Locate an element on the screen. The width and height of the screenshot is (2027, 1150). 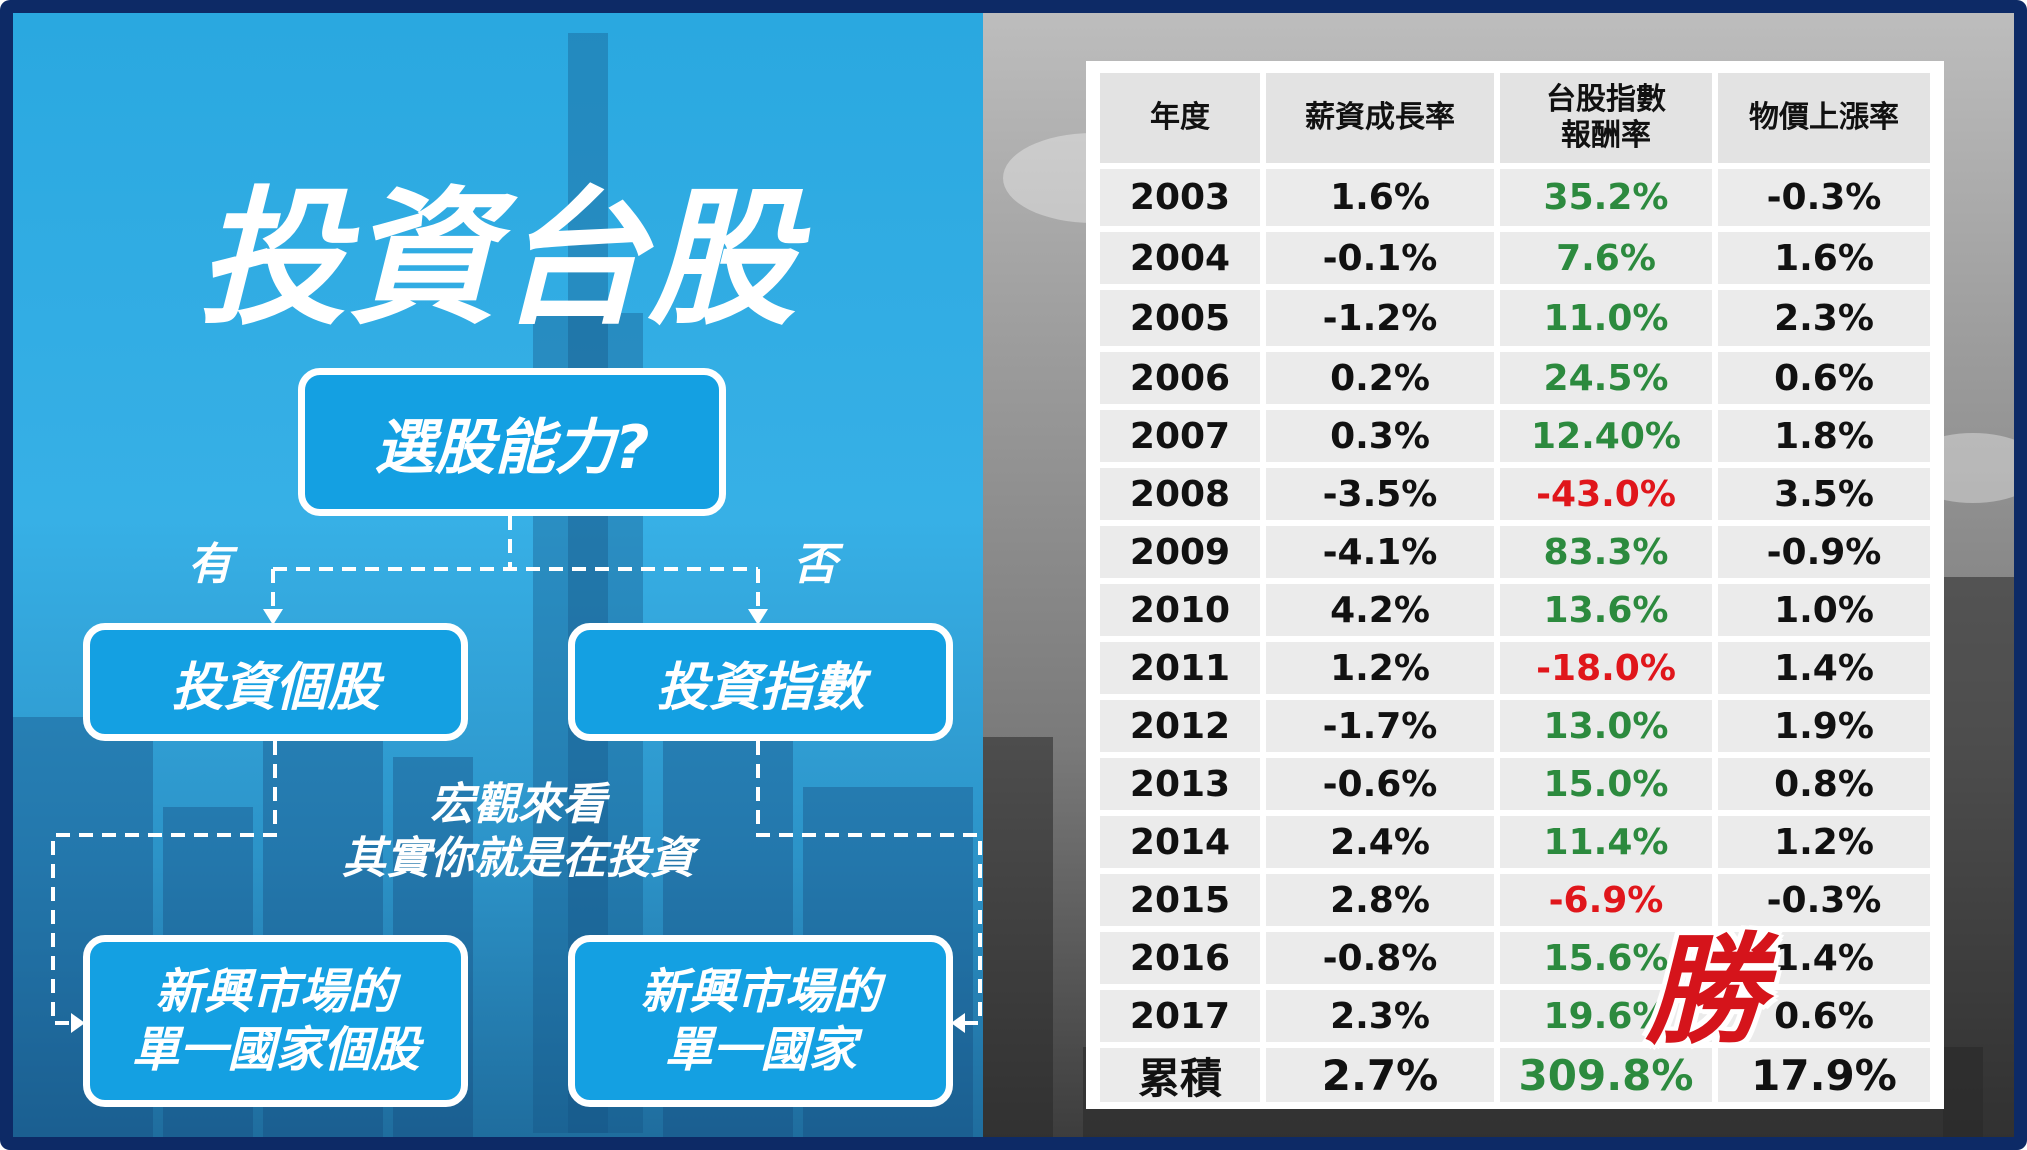
header-year: 年度 is located at coordinates (1180, 118).